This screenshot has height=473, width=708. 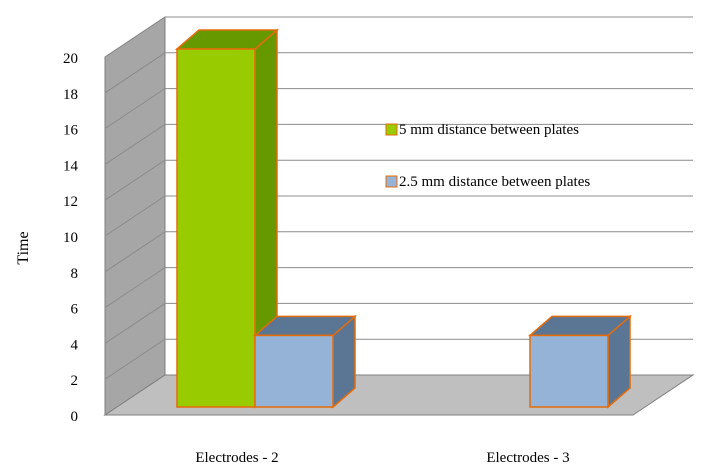 I want to click on y-tick-label: 16, so click(x=71, y=131).